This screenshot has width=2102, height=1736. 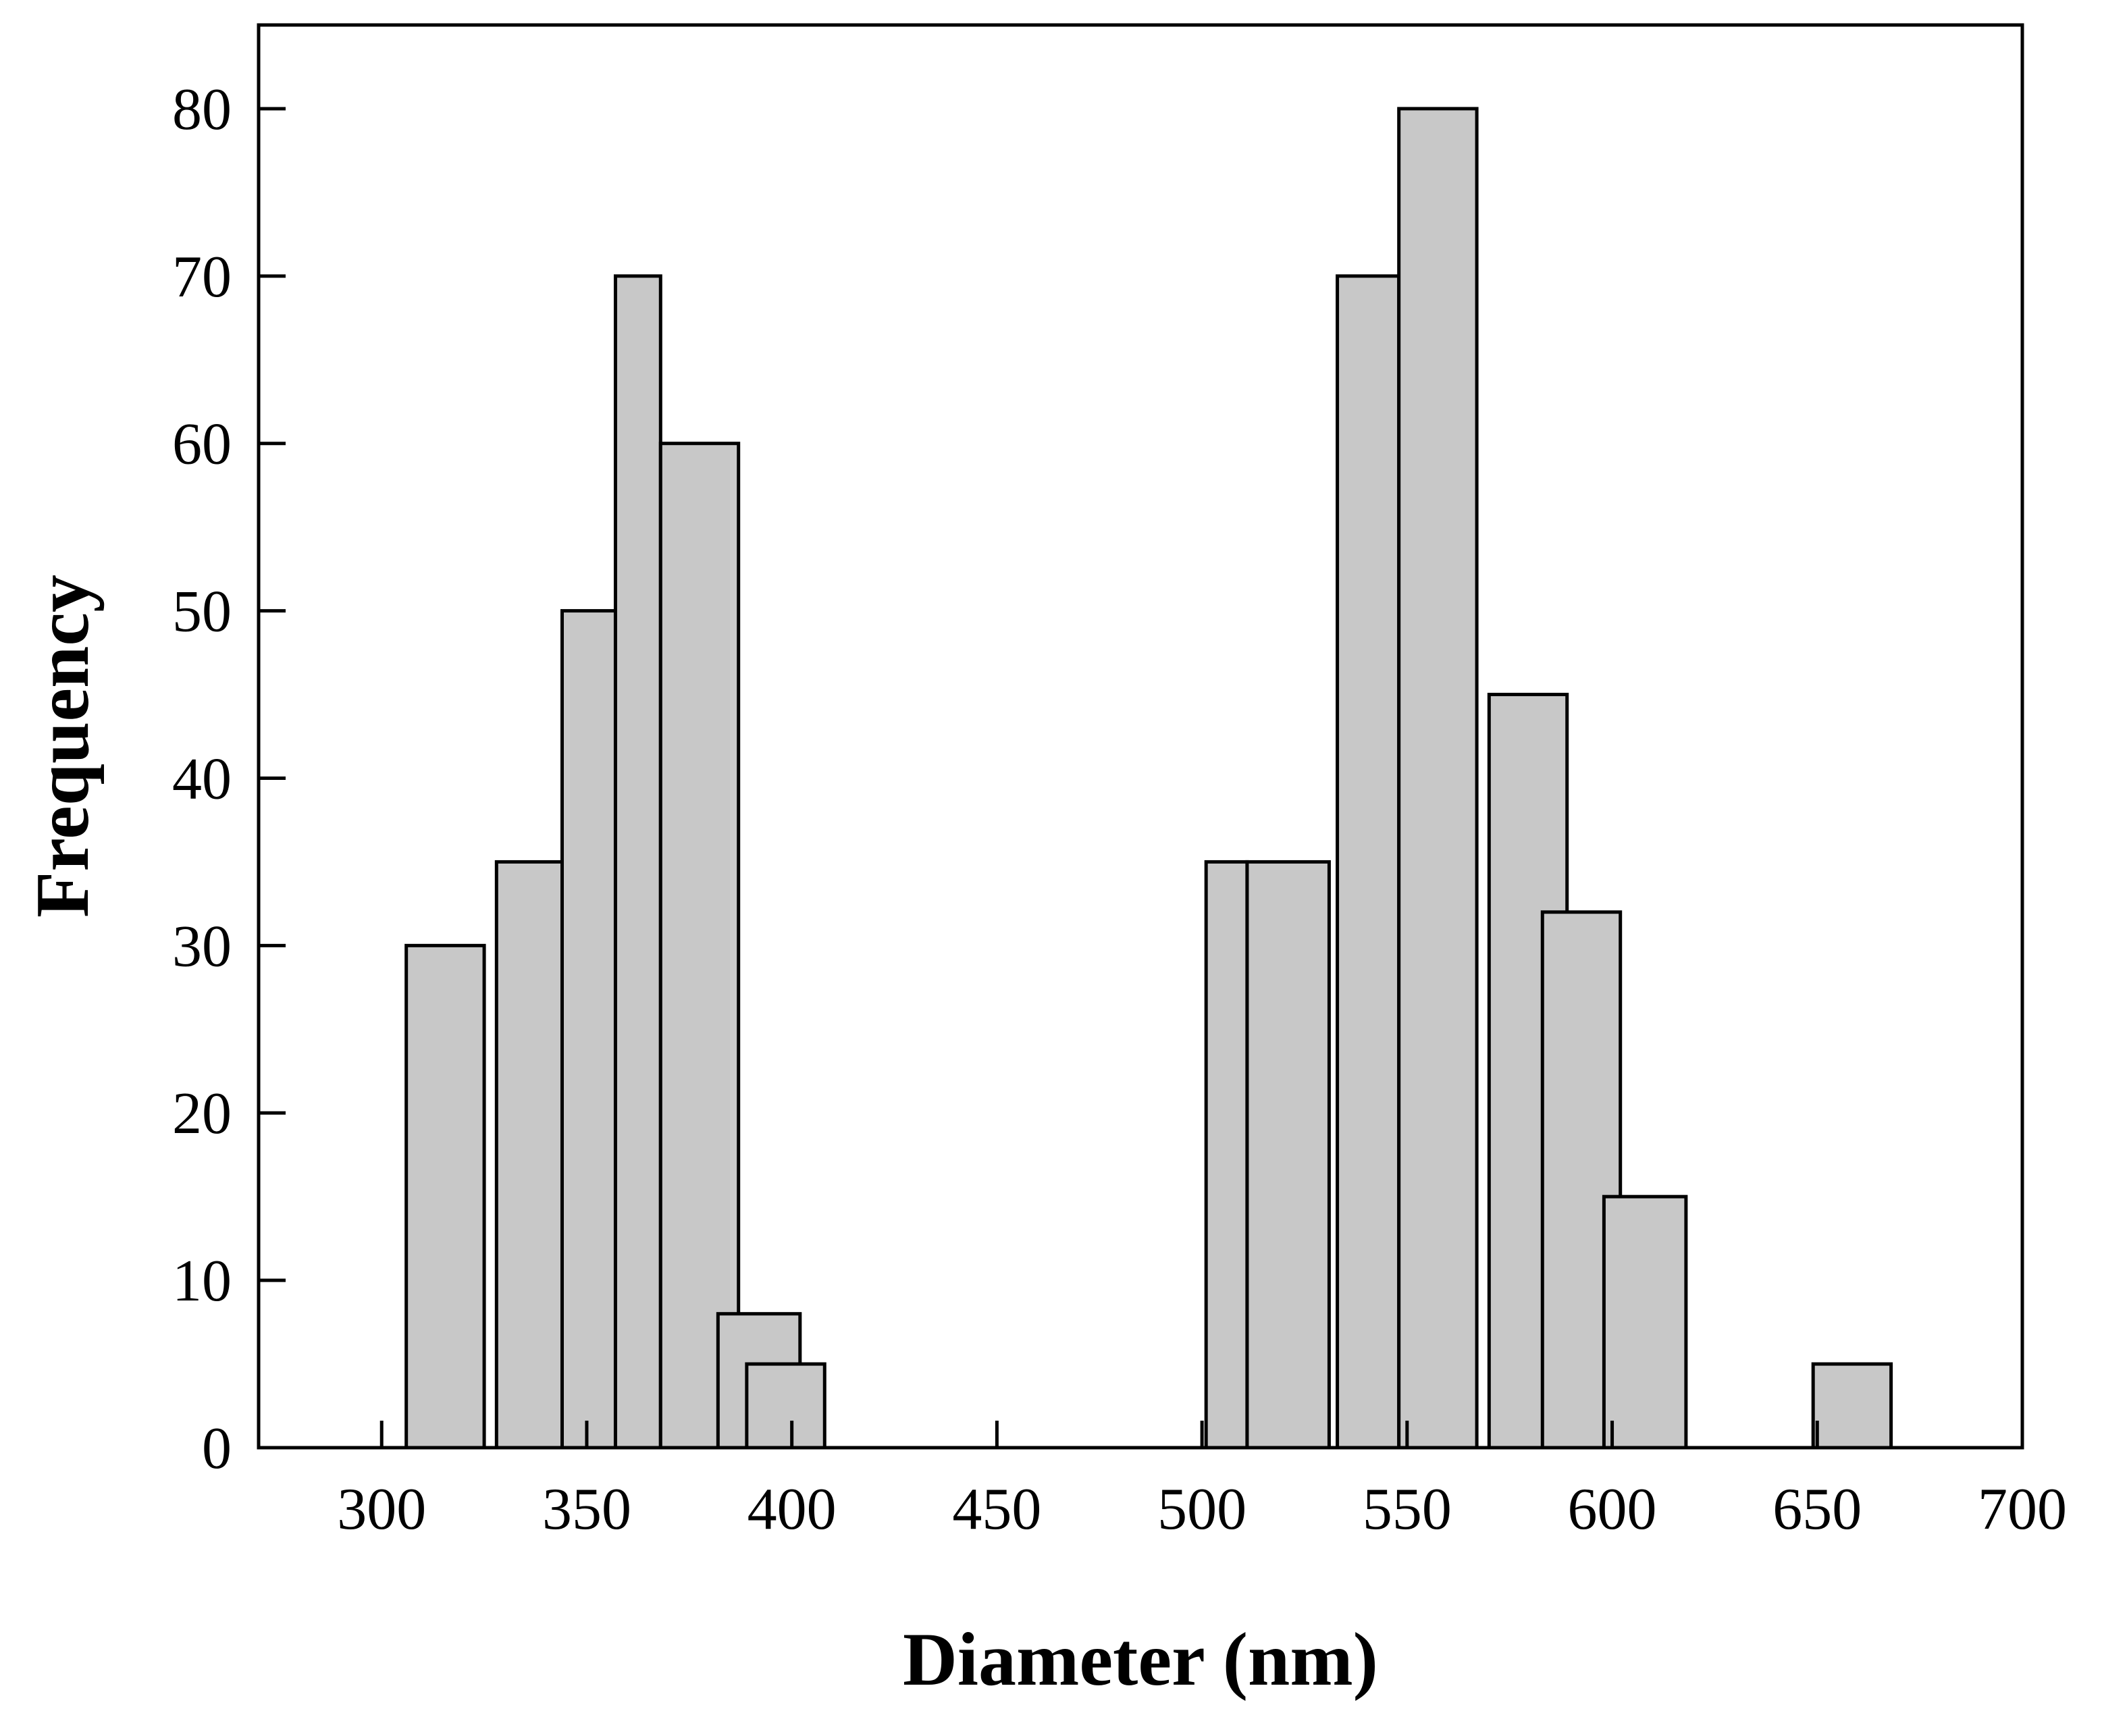 I want to click on y-tick-label-5: 50, so click(x=202, y=612).